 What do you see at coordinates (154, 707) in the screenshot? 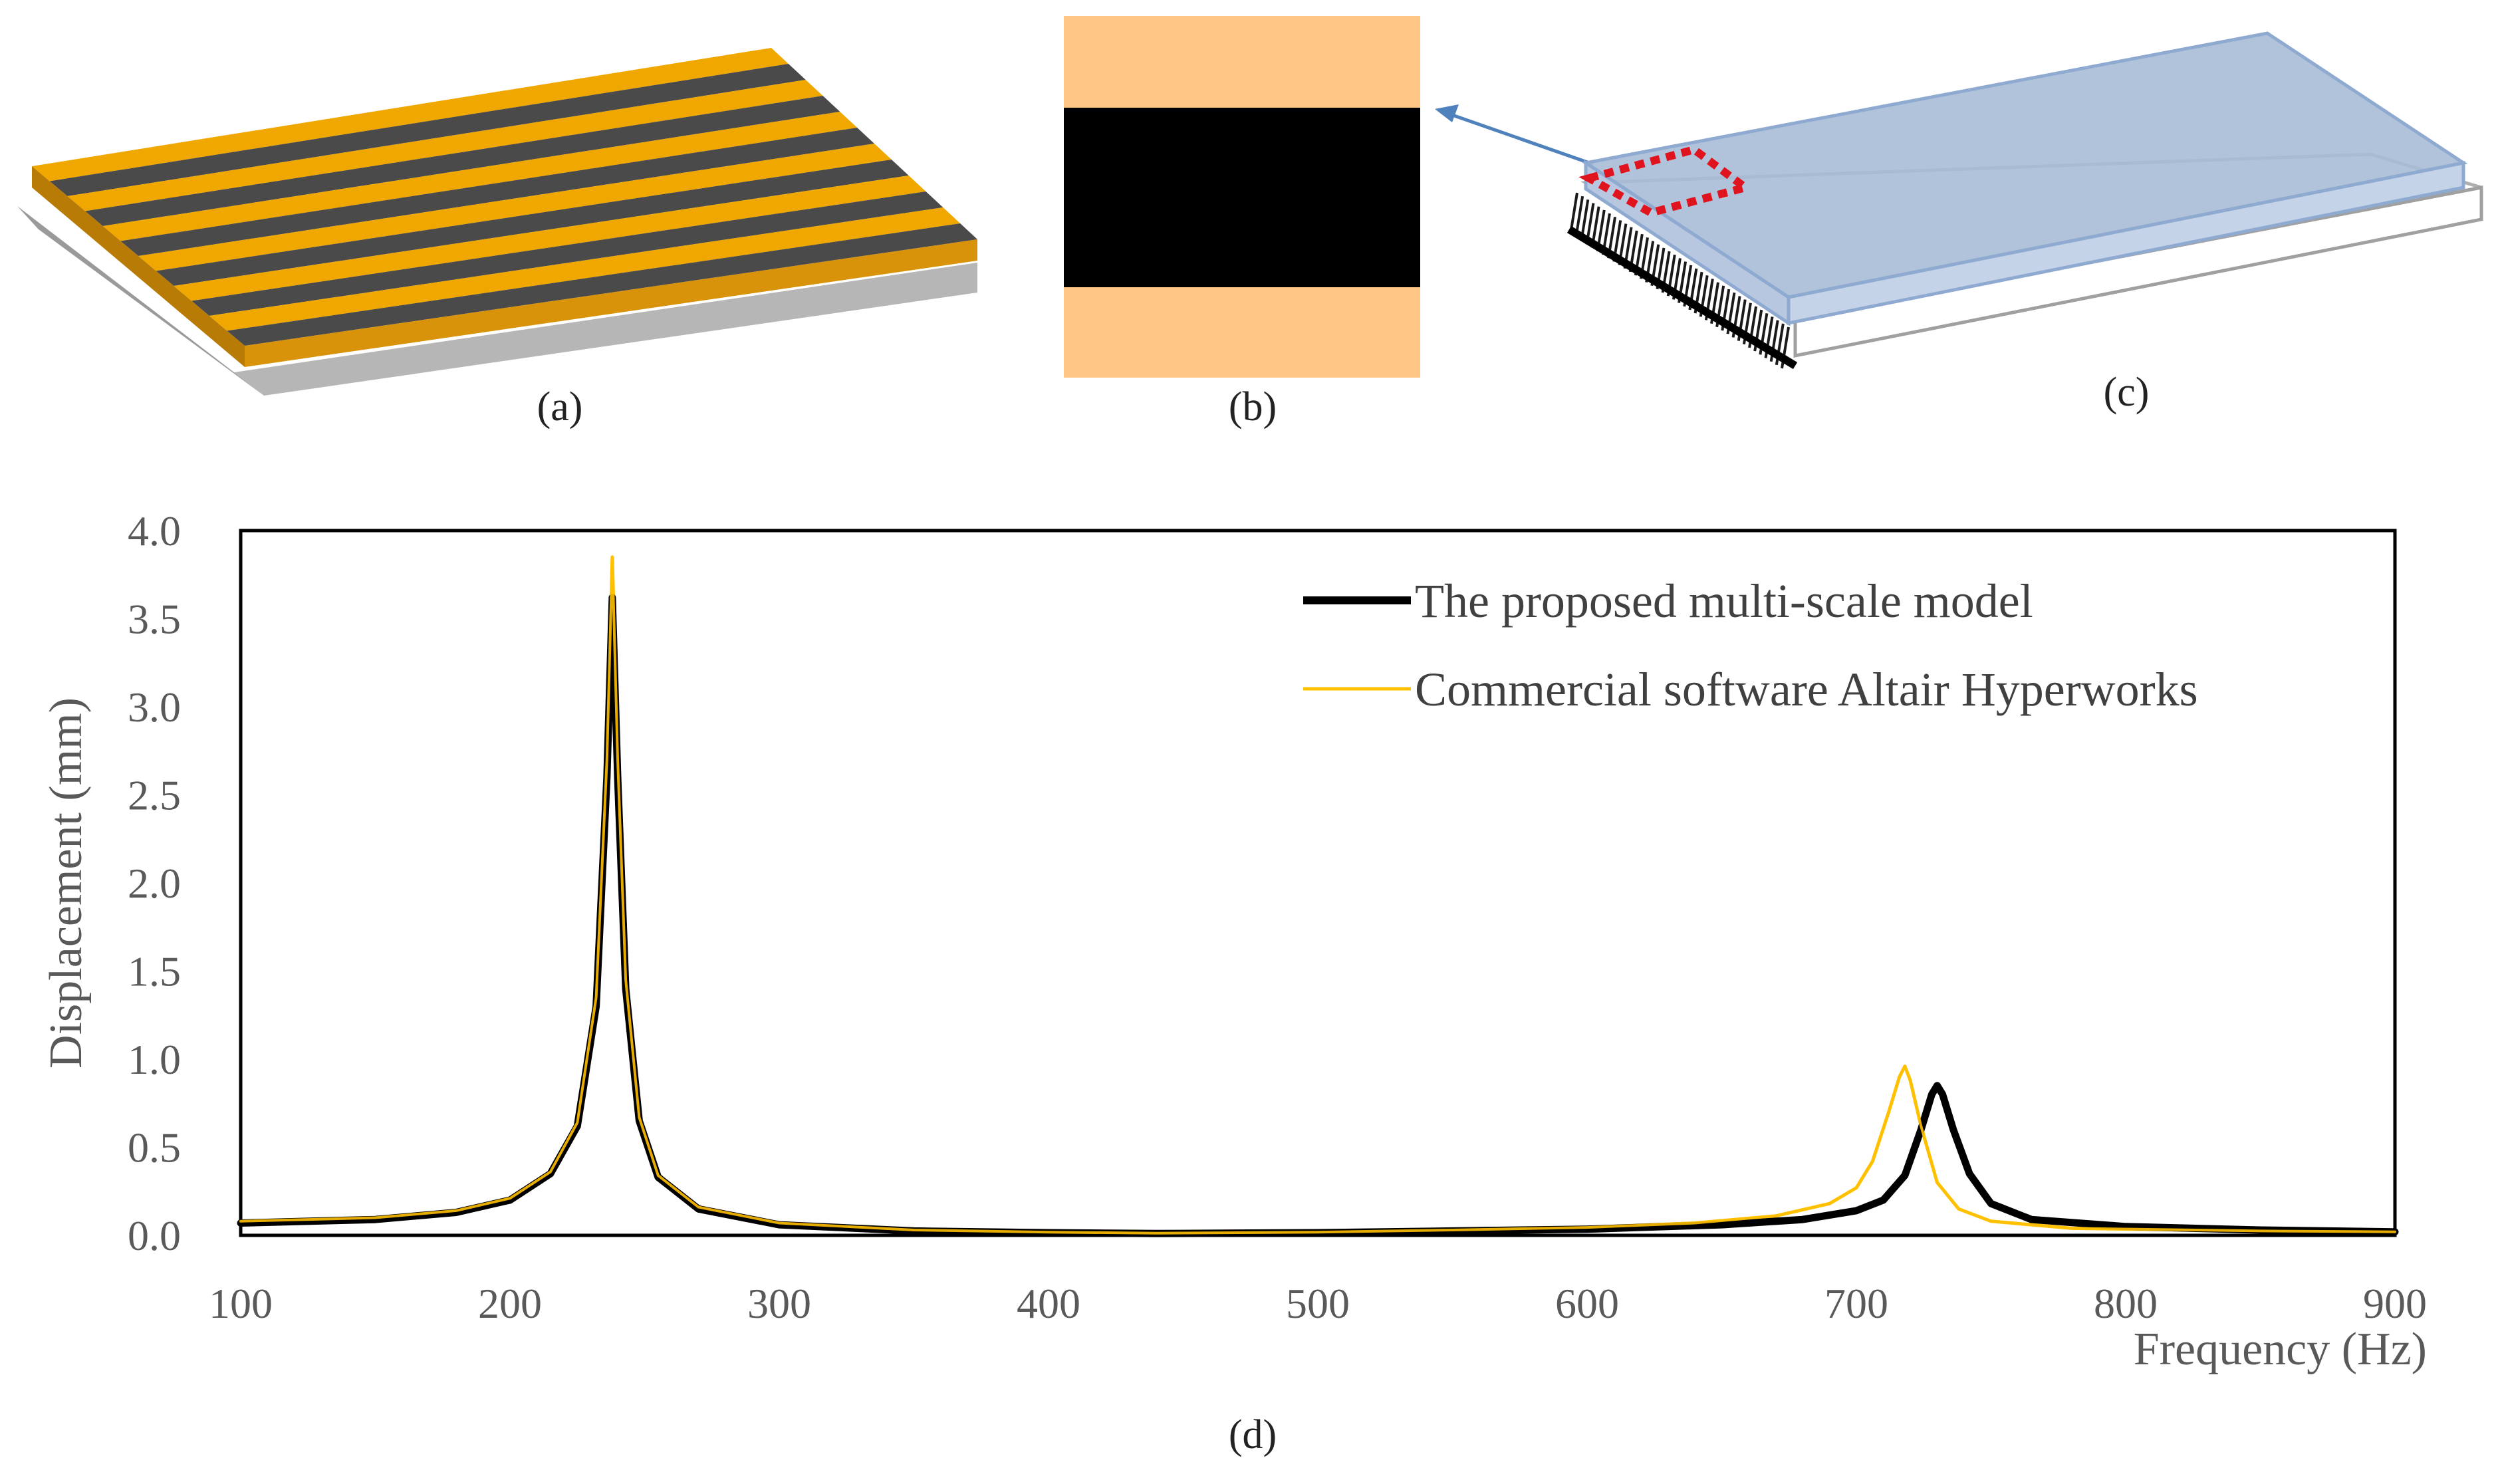
I see `y-tick-label: 3.0` at bounding box center [154, 707].